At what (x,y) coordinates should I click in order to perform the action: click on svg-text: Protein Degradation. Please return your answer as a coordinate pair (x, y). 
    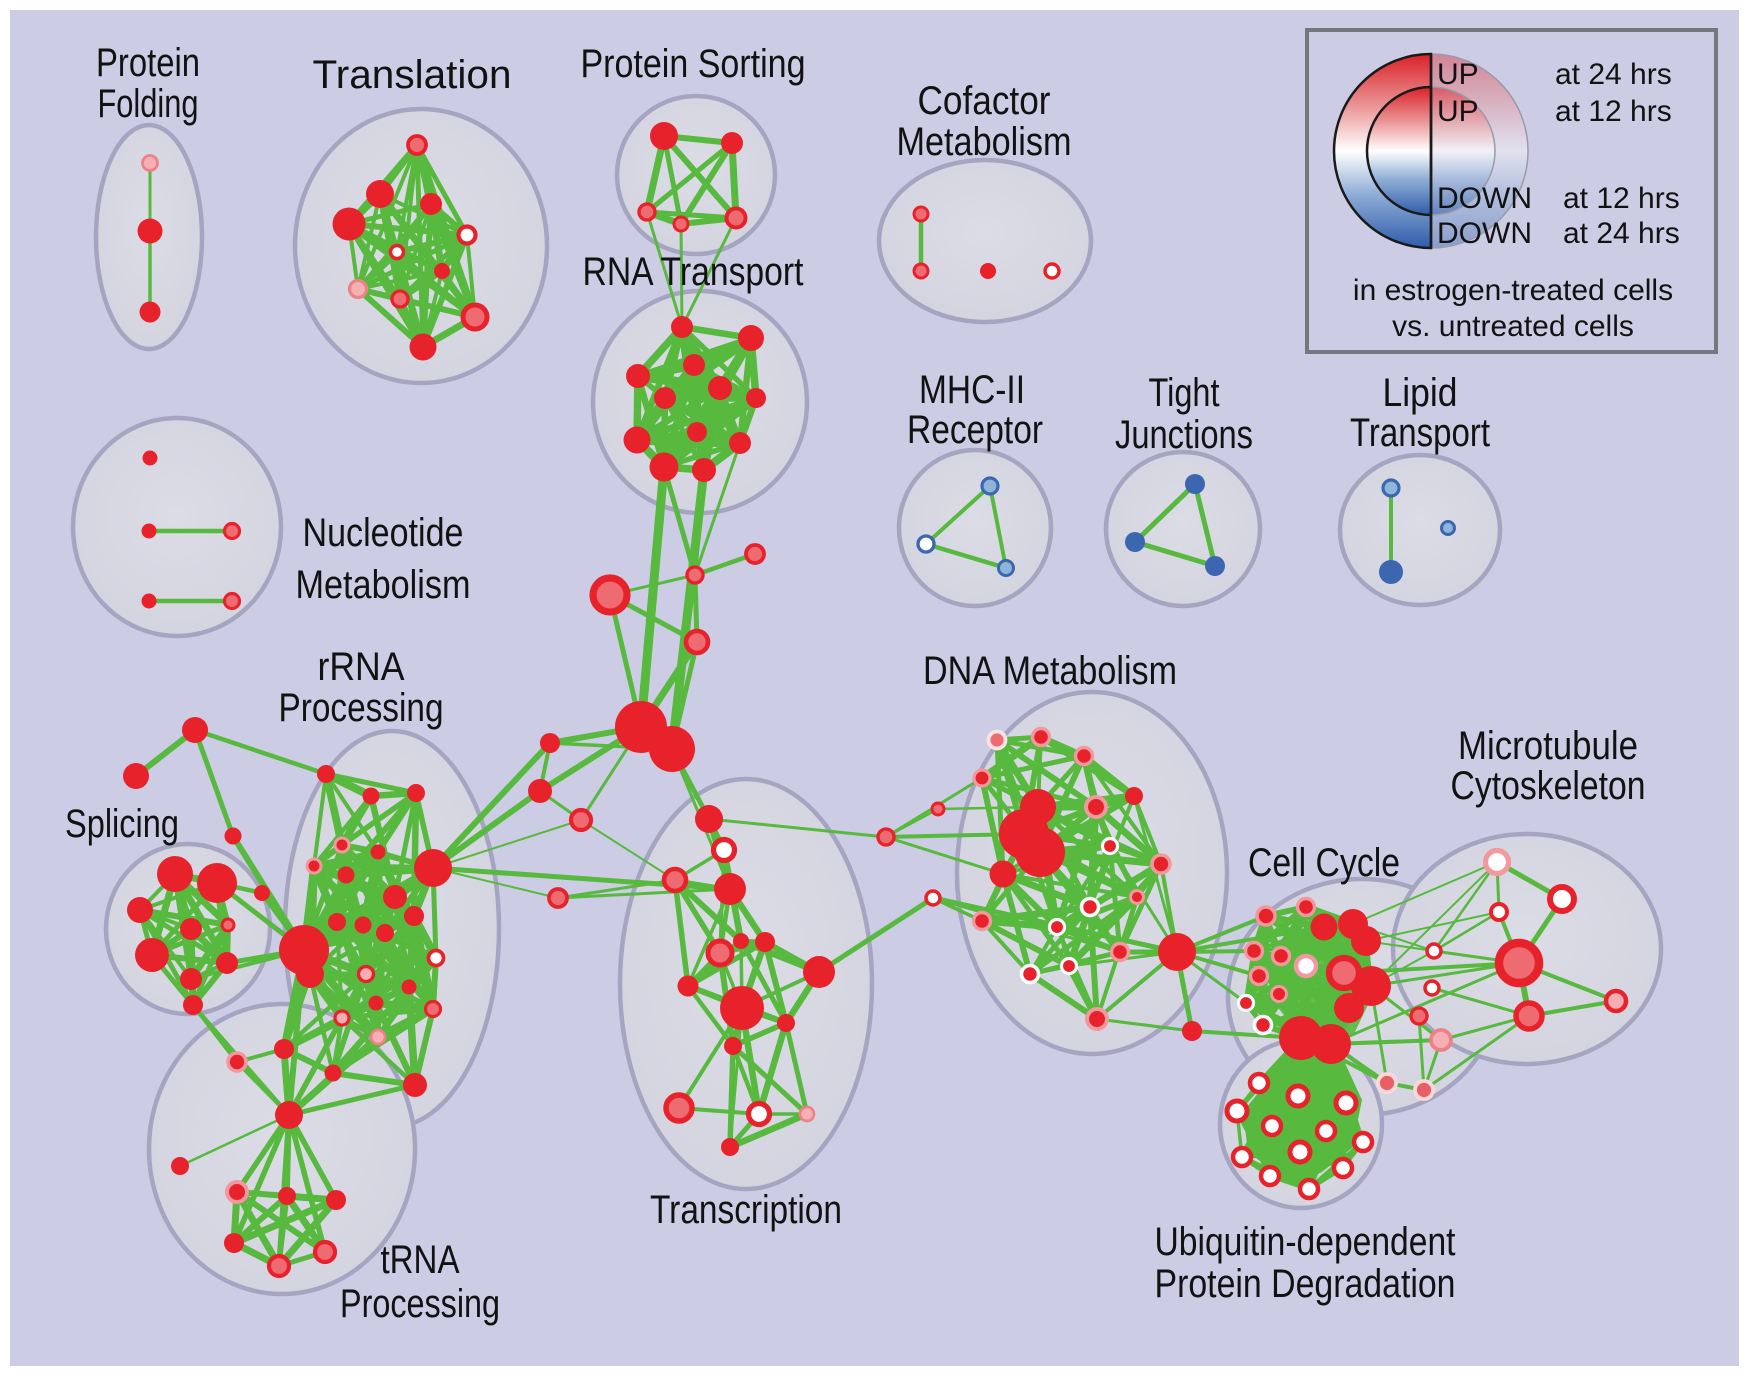
    Looking at the image, I should click on (1305, 1284).